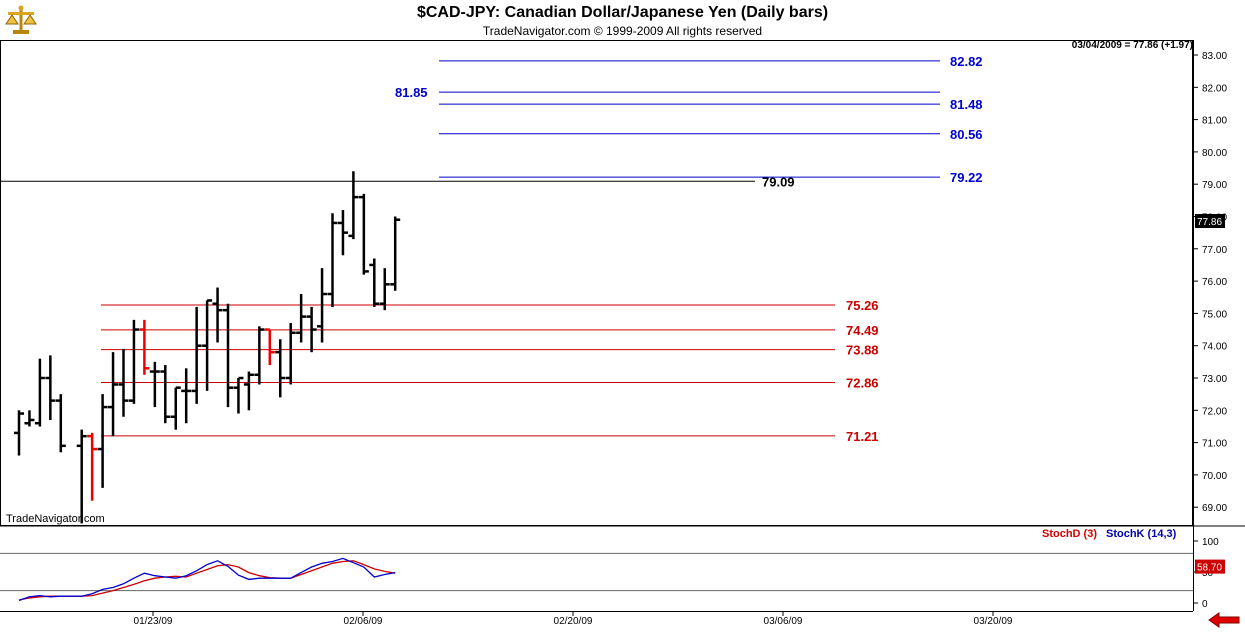 Image resolution: width=1245 pixels, height=633 pixels. Describe the element at coordinates (1141, 534) in the screenshot. I see `stoch-k-legend: StochK (14,3)` at that location.